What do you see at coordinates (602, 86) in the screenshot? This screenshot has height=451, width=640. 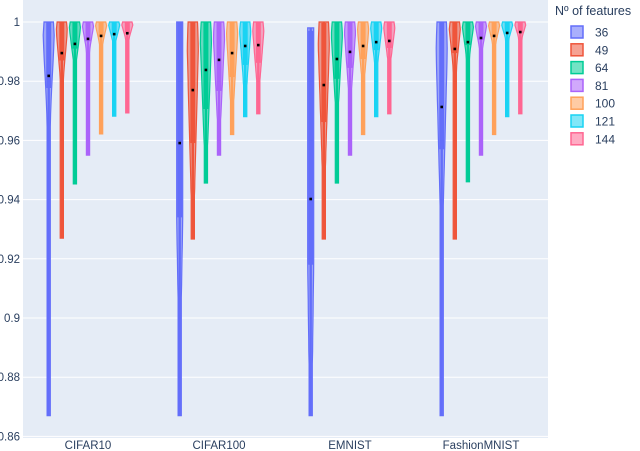 I see `legend-label: 81` at bounding box center [602, 86].